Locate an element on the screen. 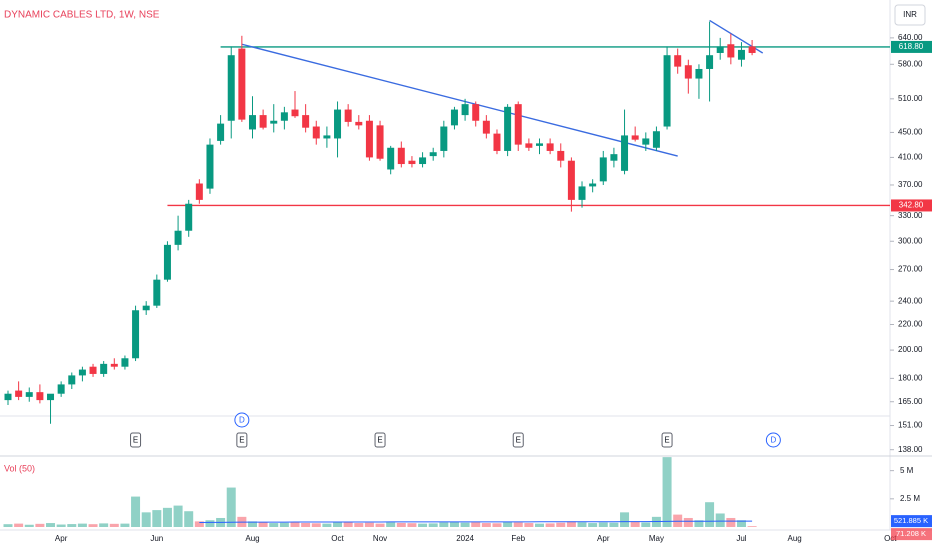 The image size is (932, 550). x-tick-label: May is located at coordinates (656, 538).